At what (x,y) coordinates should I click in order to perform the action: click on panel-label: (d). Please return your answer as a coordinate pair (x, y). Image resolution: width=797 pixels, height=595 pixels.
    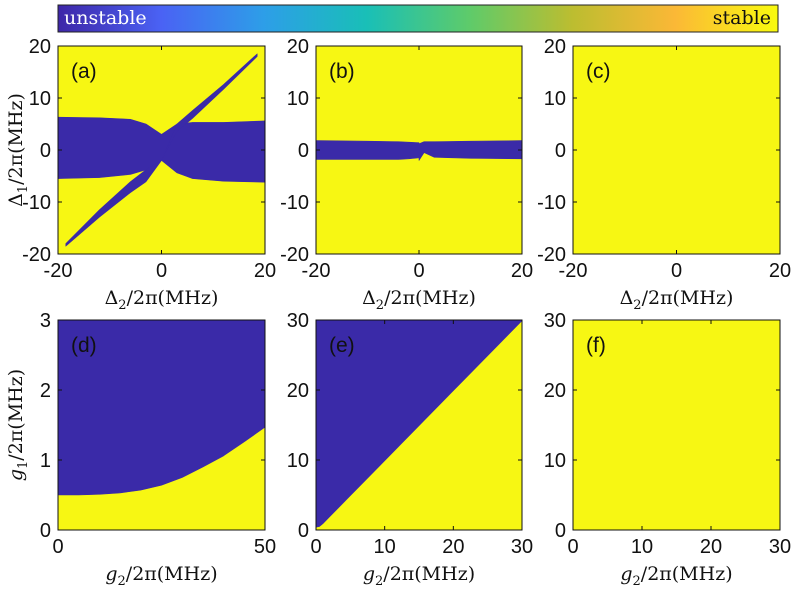
    Looking at the image, I should click on (84, 345).